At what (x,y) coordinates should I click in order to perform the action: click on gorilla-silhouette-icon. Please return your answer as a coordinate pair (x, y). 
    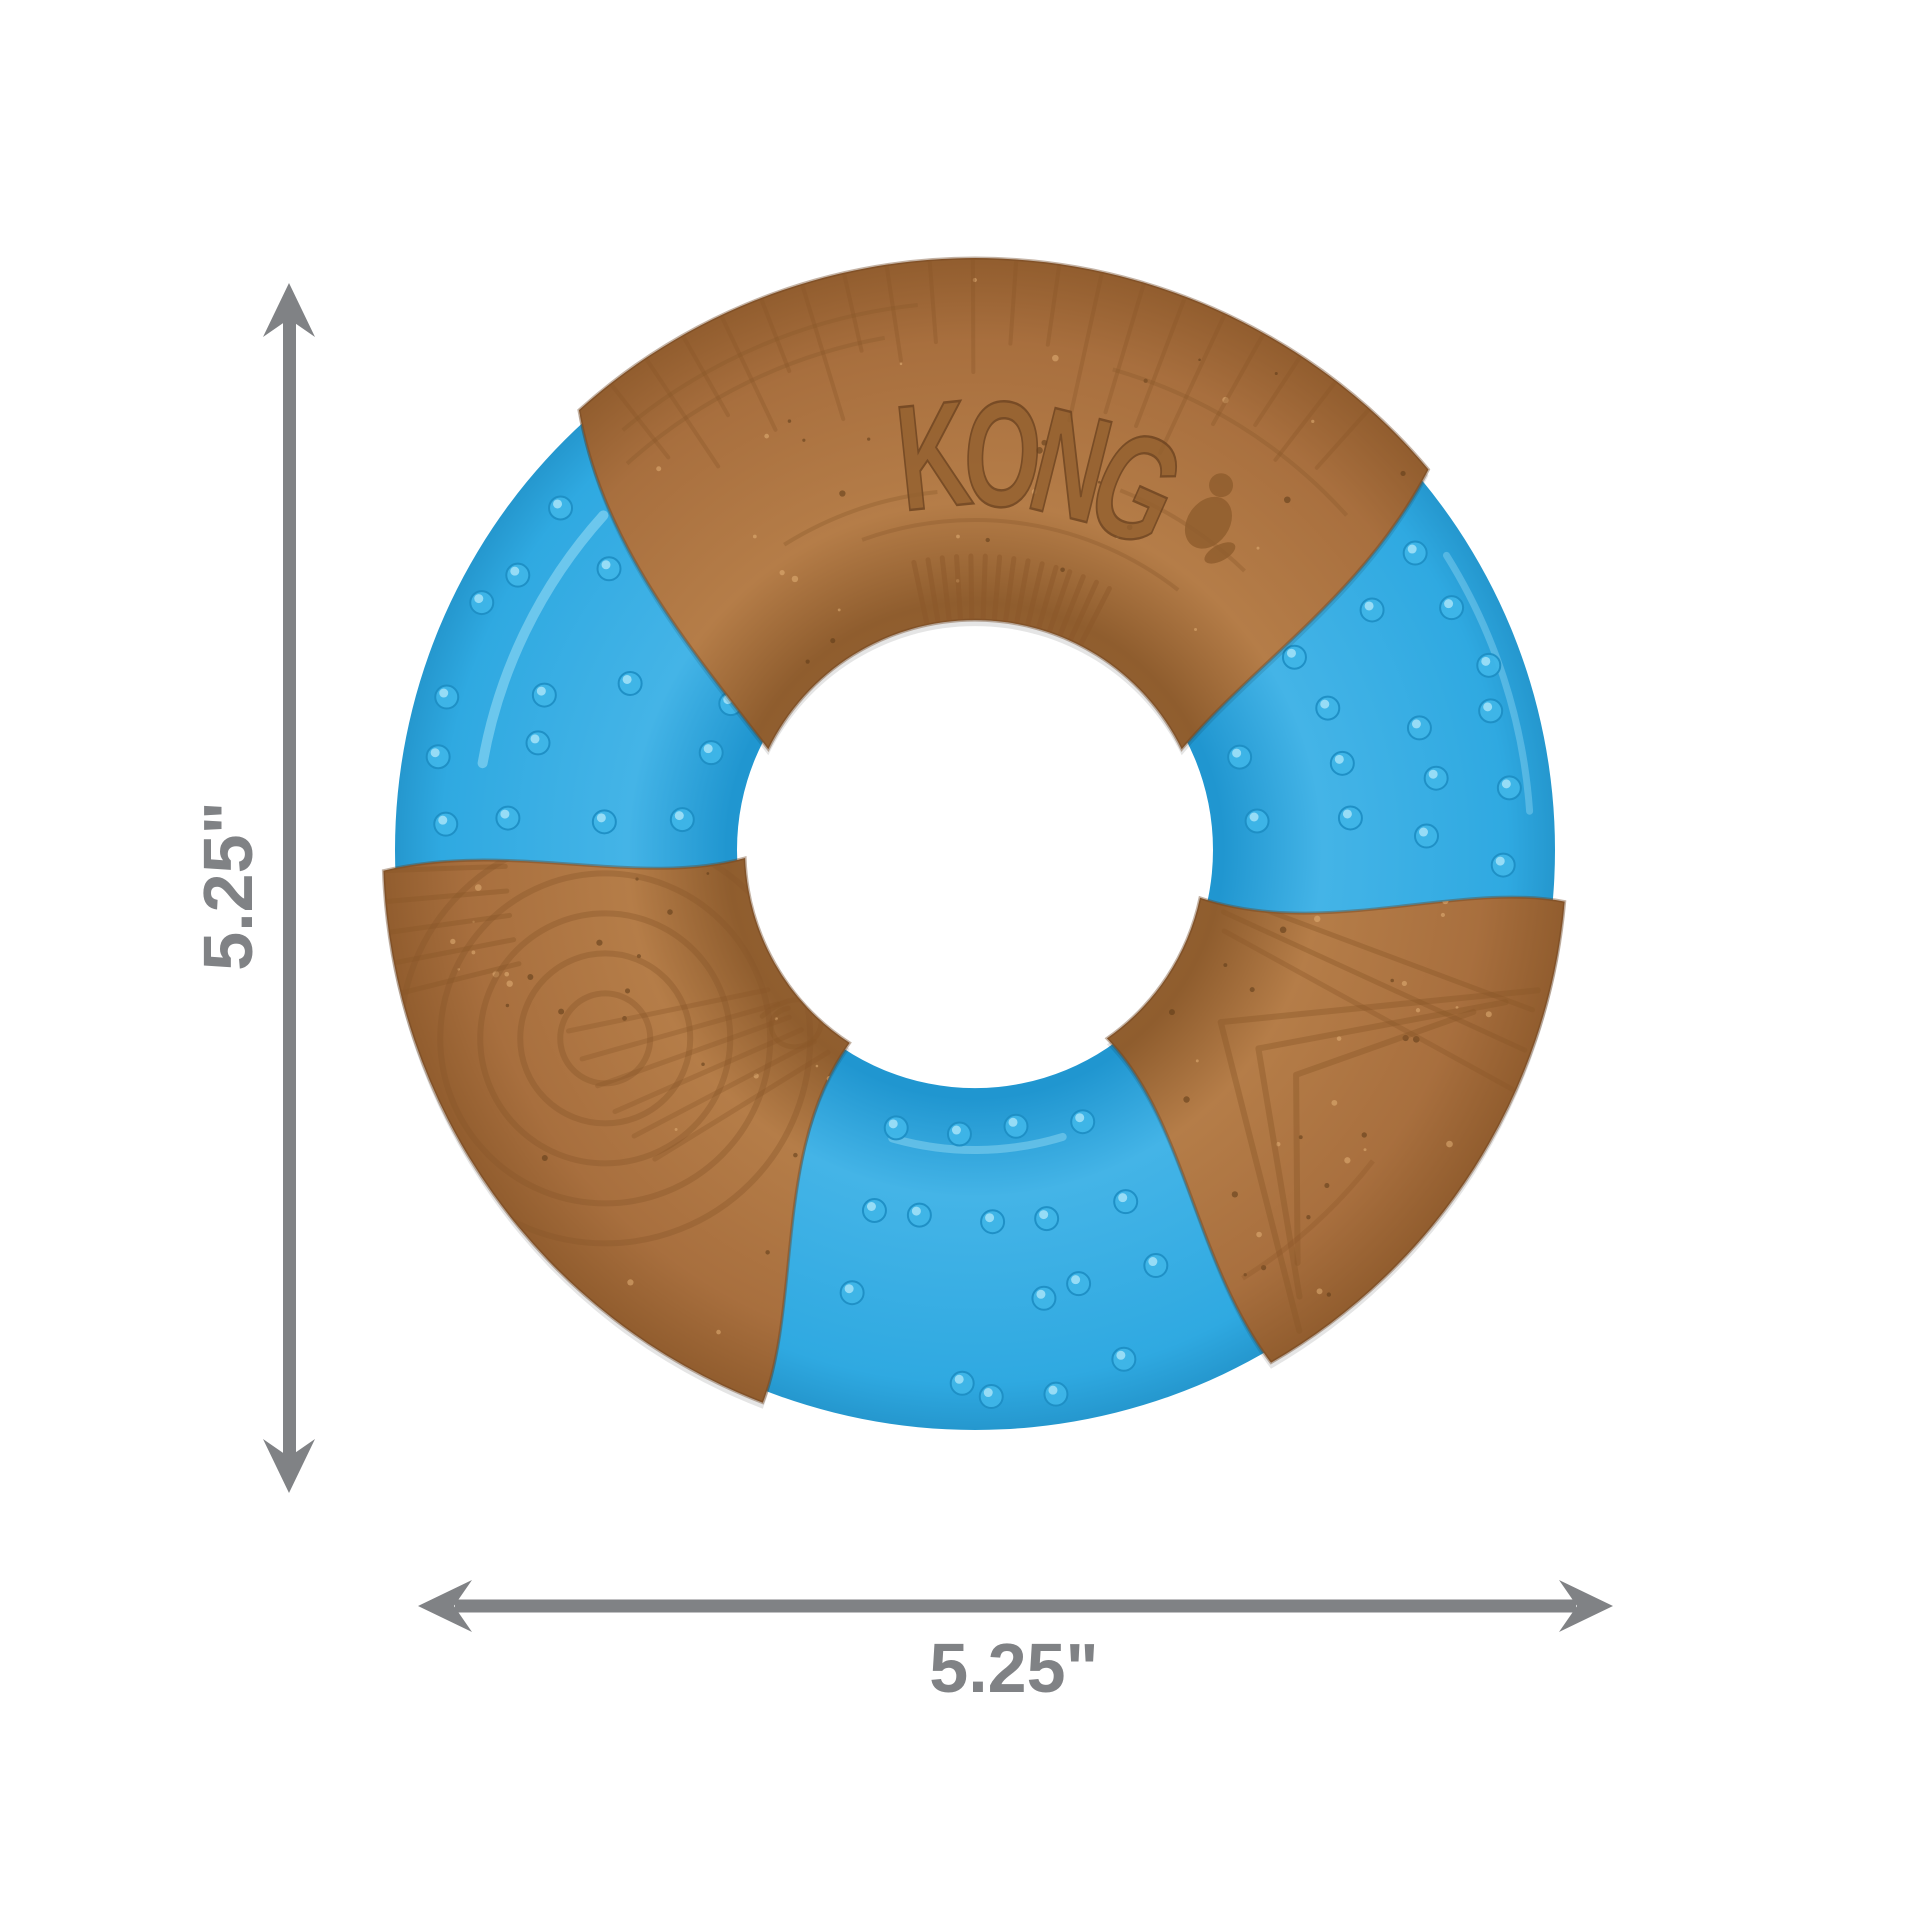
    Looking at the image, I should click on (1210, 518).